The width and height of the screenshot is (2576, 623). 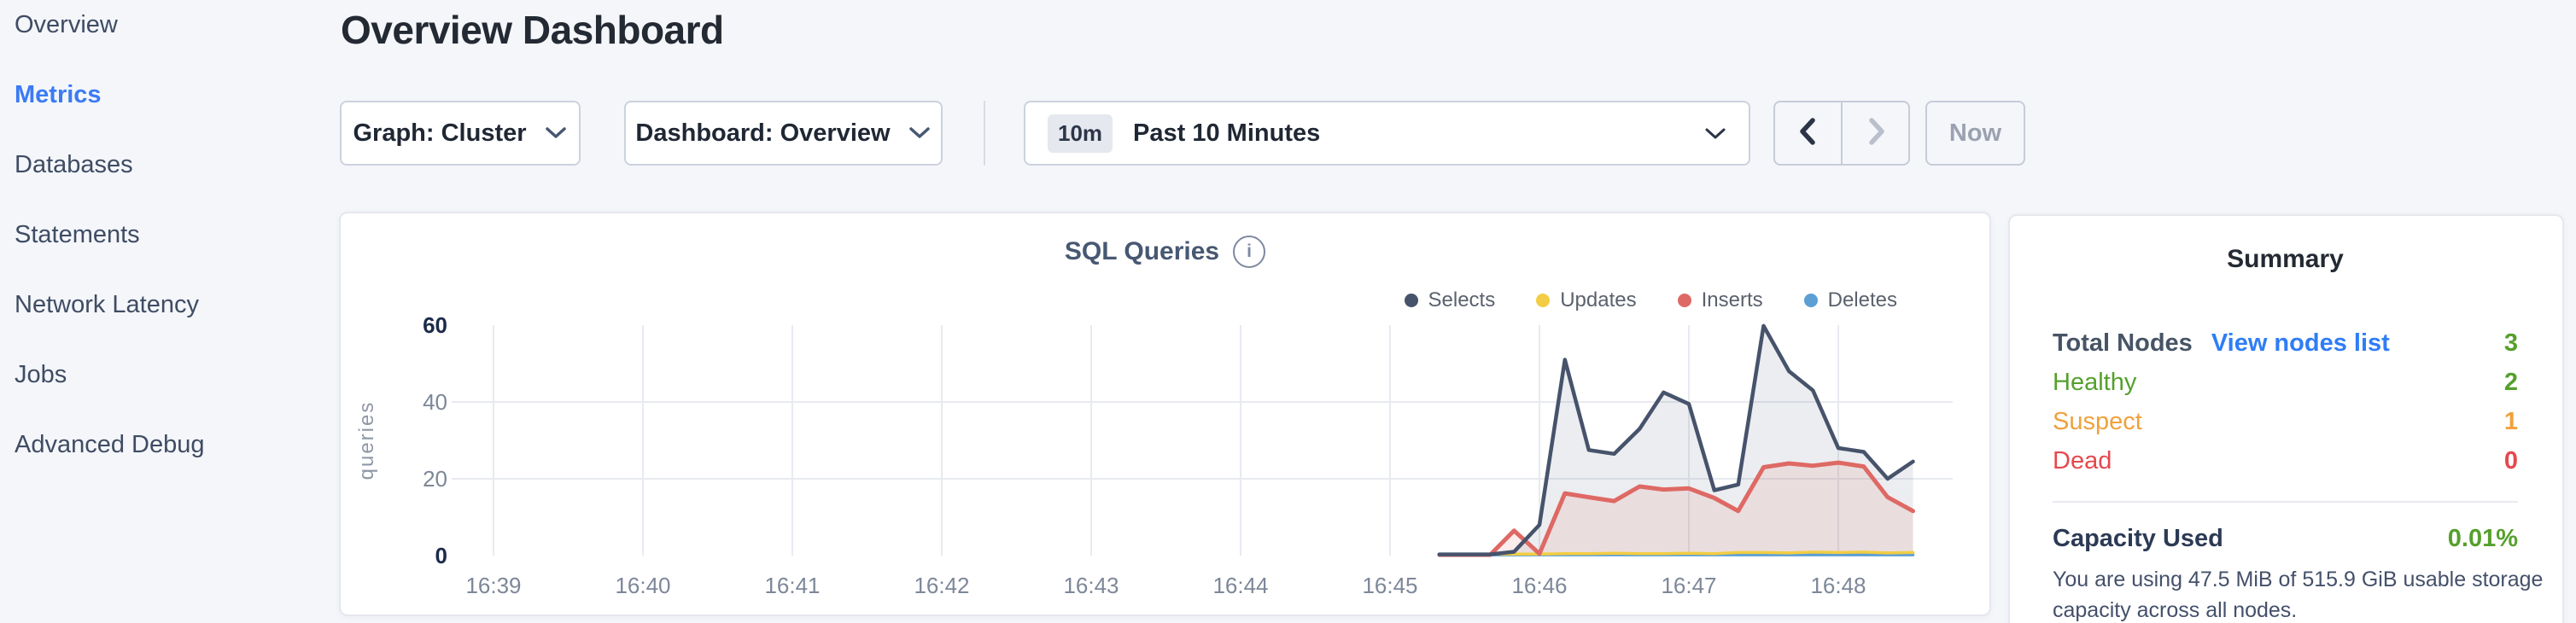 I want to click on summary-divider, so click(x=2285, y=502).